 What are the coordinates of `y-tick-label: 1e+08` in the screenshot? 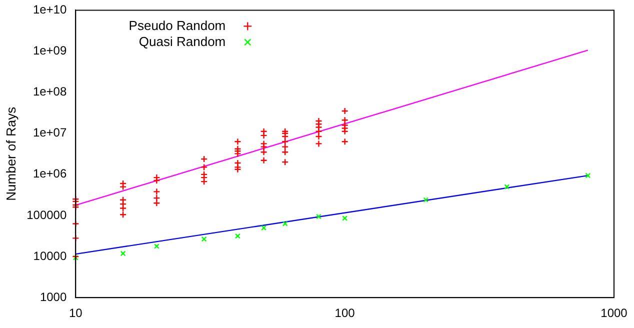 It's located at (49, 91).